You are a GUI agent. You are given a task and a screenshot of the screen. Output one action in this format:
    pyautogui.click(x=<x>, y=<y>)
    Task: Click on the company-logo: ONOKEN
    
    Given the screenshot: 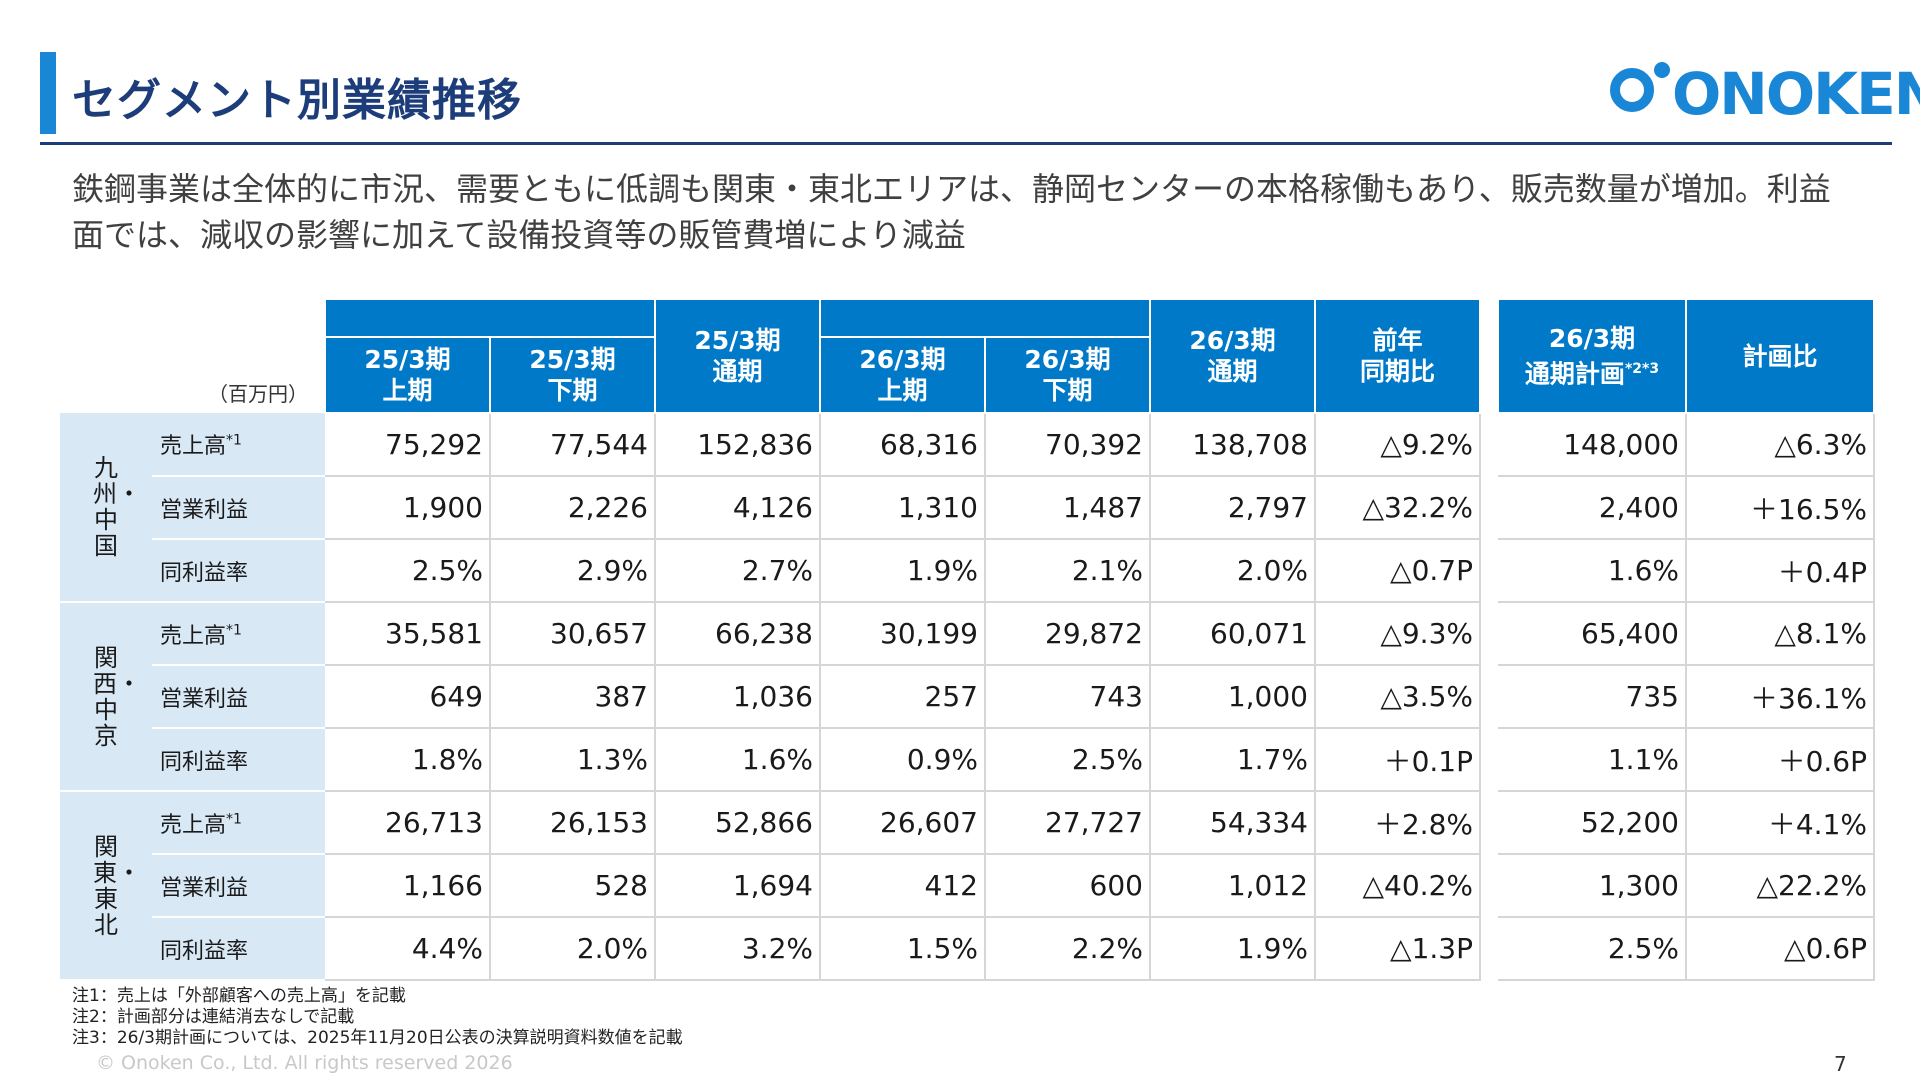 What is the action you would take?
    pyautogui.click(x=1765, y=97)
    